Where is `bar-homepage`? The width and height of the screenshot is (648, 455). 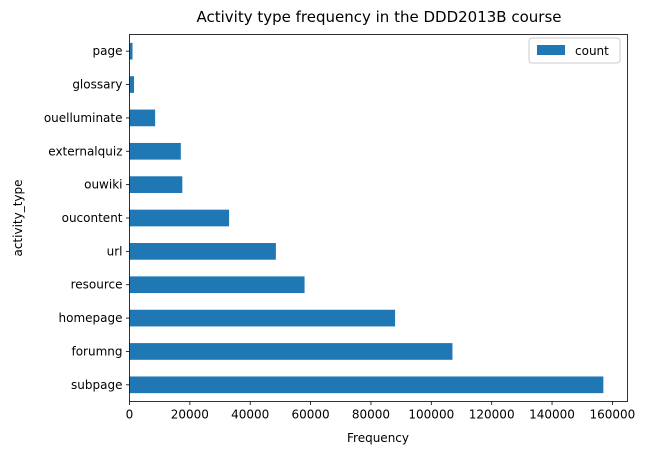 bar-homepage is located at coordinates (262, 318).